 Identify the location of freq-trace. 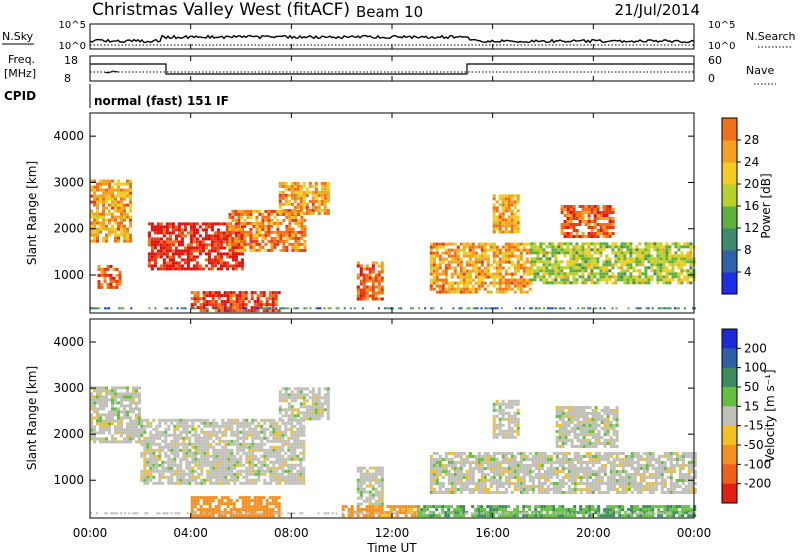
(392, 69).